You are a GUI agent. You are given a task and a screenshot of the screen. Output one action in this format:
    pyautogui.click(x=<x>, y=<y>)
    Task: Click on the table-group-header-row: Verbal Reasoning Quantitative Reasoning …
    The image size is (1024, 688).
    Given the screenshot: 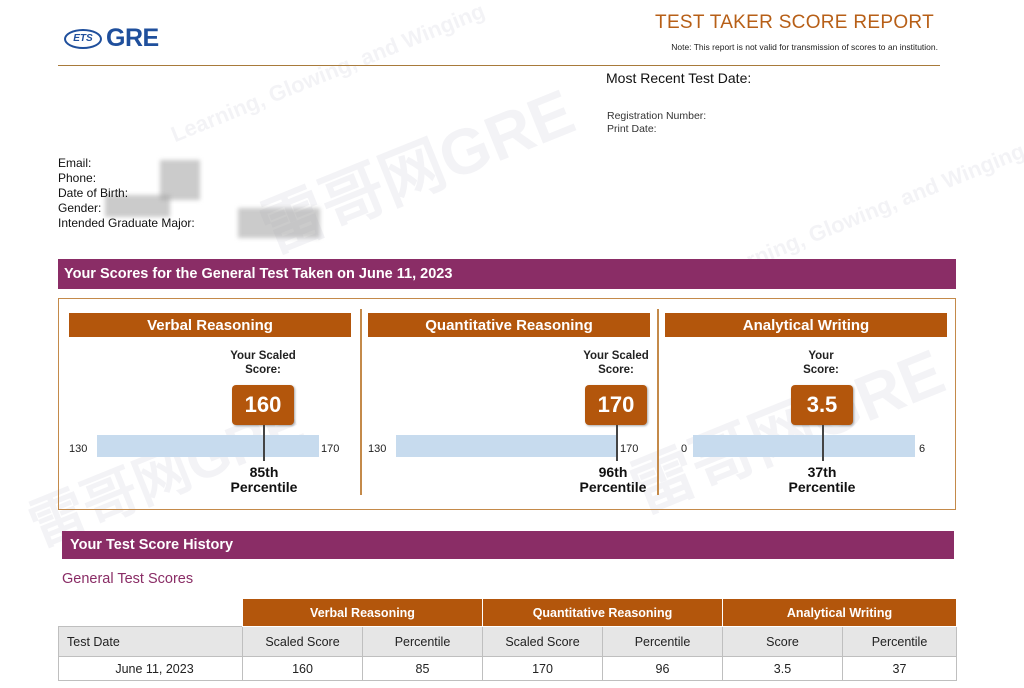 What is the action you would take?
    pyautogui.click(x=508, y=612)
    